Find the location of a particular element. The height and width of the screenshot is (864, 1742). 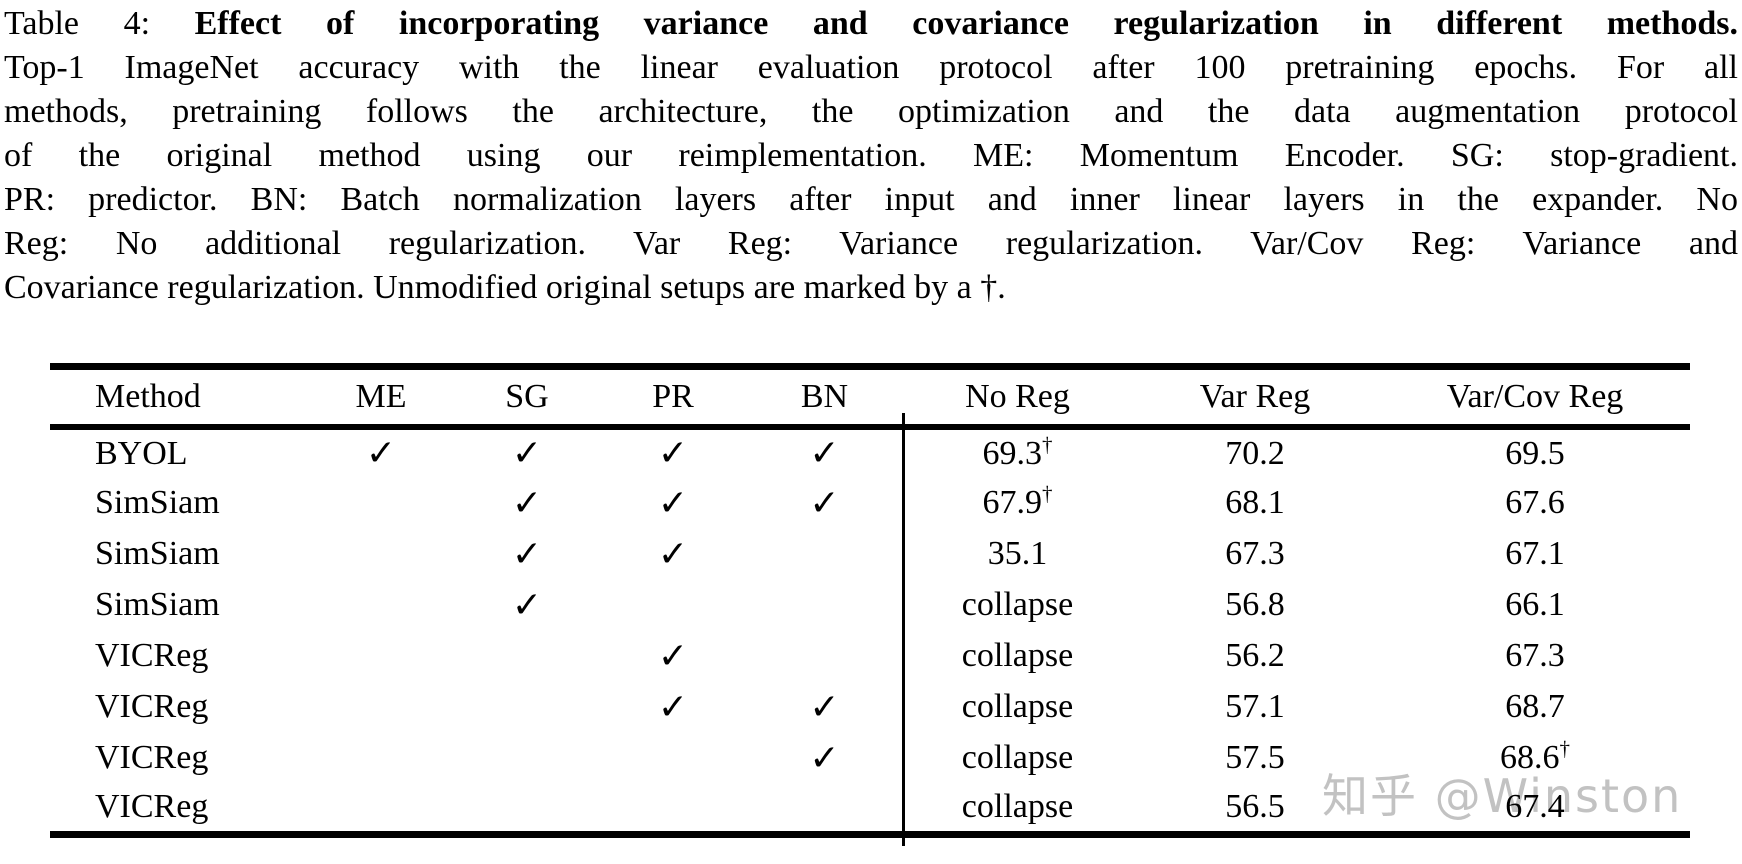

no-reg-cell: 67.9† is located at coordinates (1017, 503).